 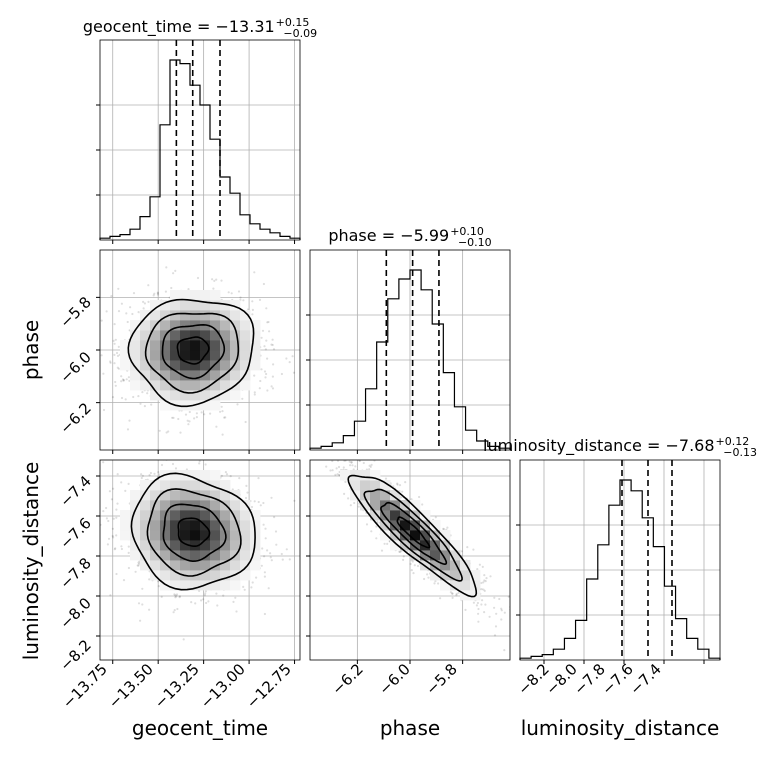 I want to click on title-luminosity-distance: luminosity_distance = −7.68+0.12 −0.13, so click(x=620, y=447).